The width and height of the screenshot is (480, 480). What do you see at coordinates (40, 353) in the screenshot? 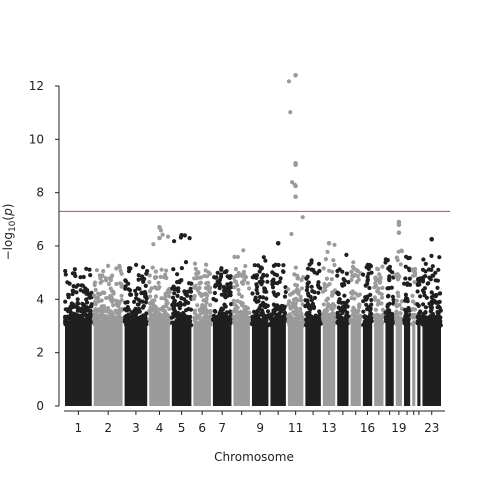
I see `y-tick-label: 2` at bounding box center [40, 353].